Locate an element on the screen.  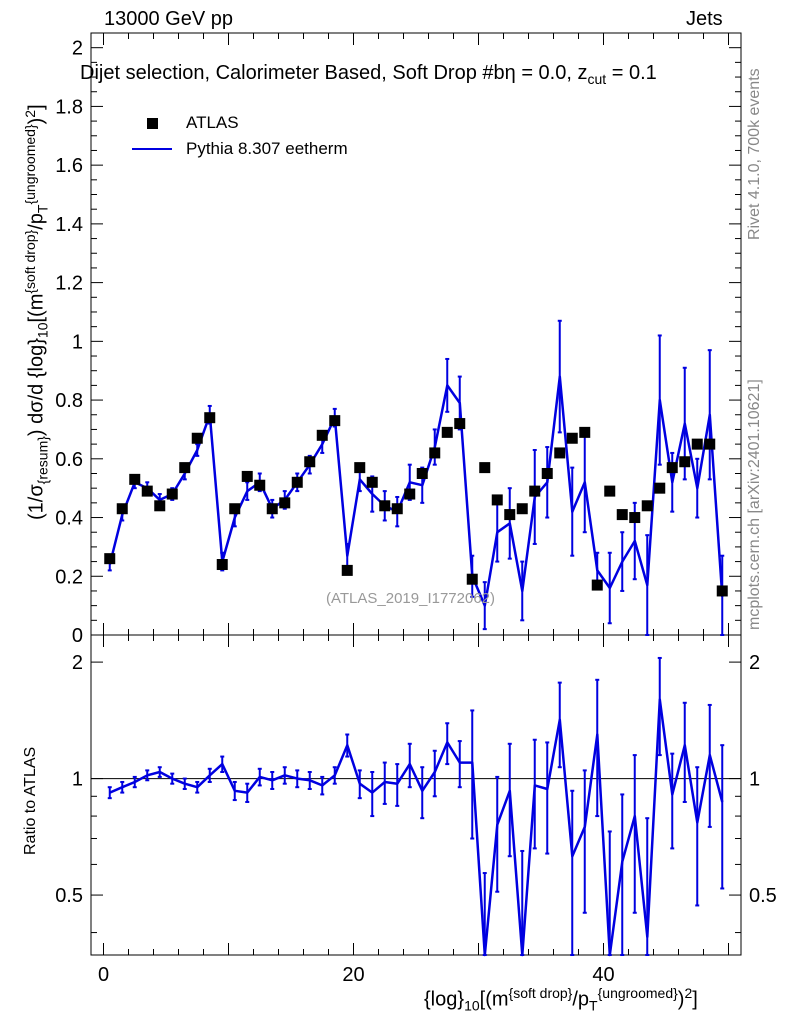
y-tick-label: 1.2 is located at coordinates (69, 284).